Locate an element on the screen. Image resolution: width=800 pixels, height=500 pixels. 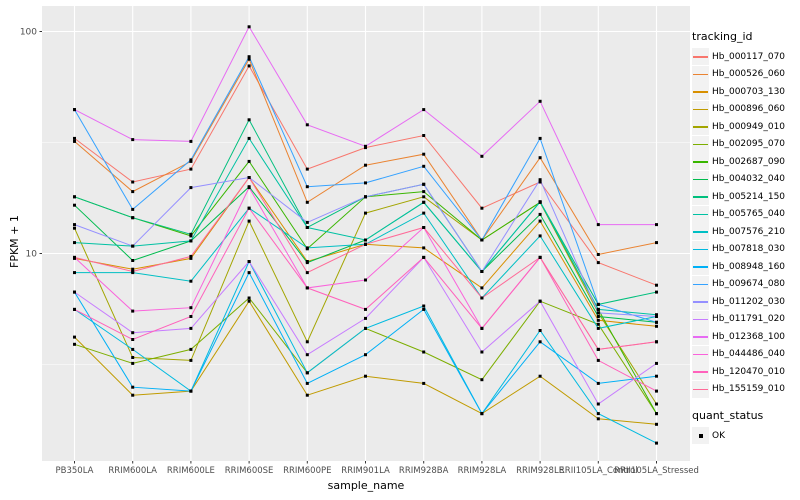
legend-label: Hb_002095_070 is located at coordinates (749, 144).